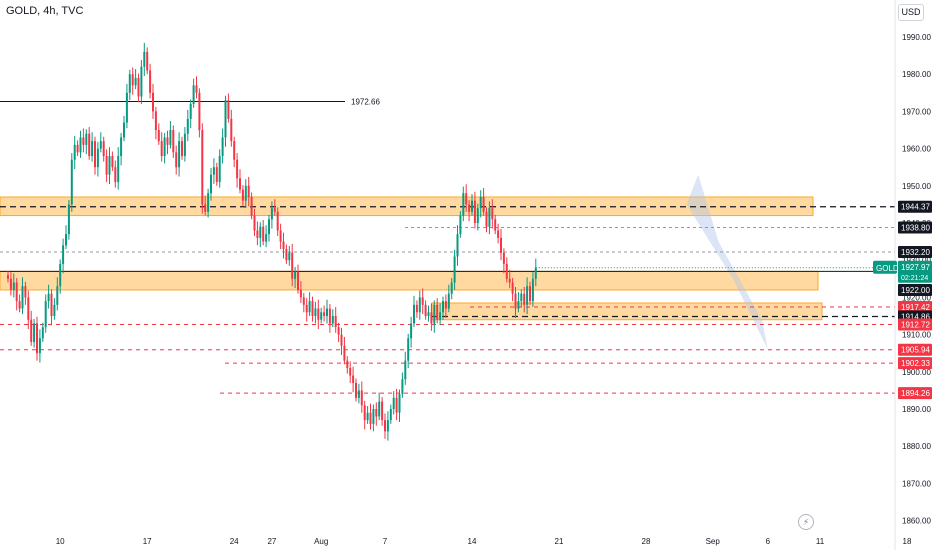  What do you see at coordinates (147, 541) in the screenshot?
I see `x-tick-label: 17` at bounding box center [147, 541].